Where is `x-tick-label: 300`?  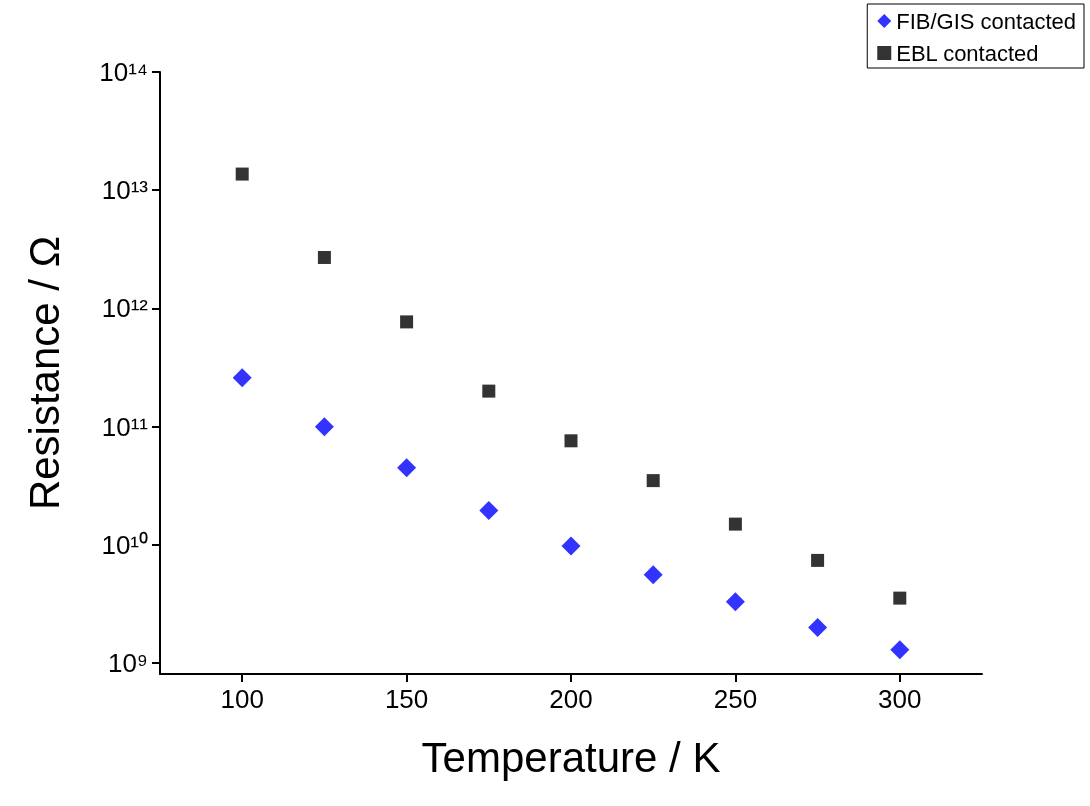
x-tick-label: 300 is located at coordinates (900, 699).